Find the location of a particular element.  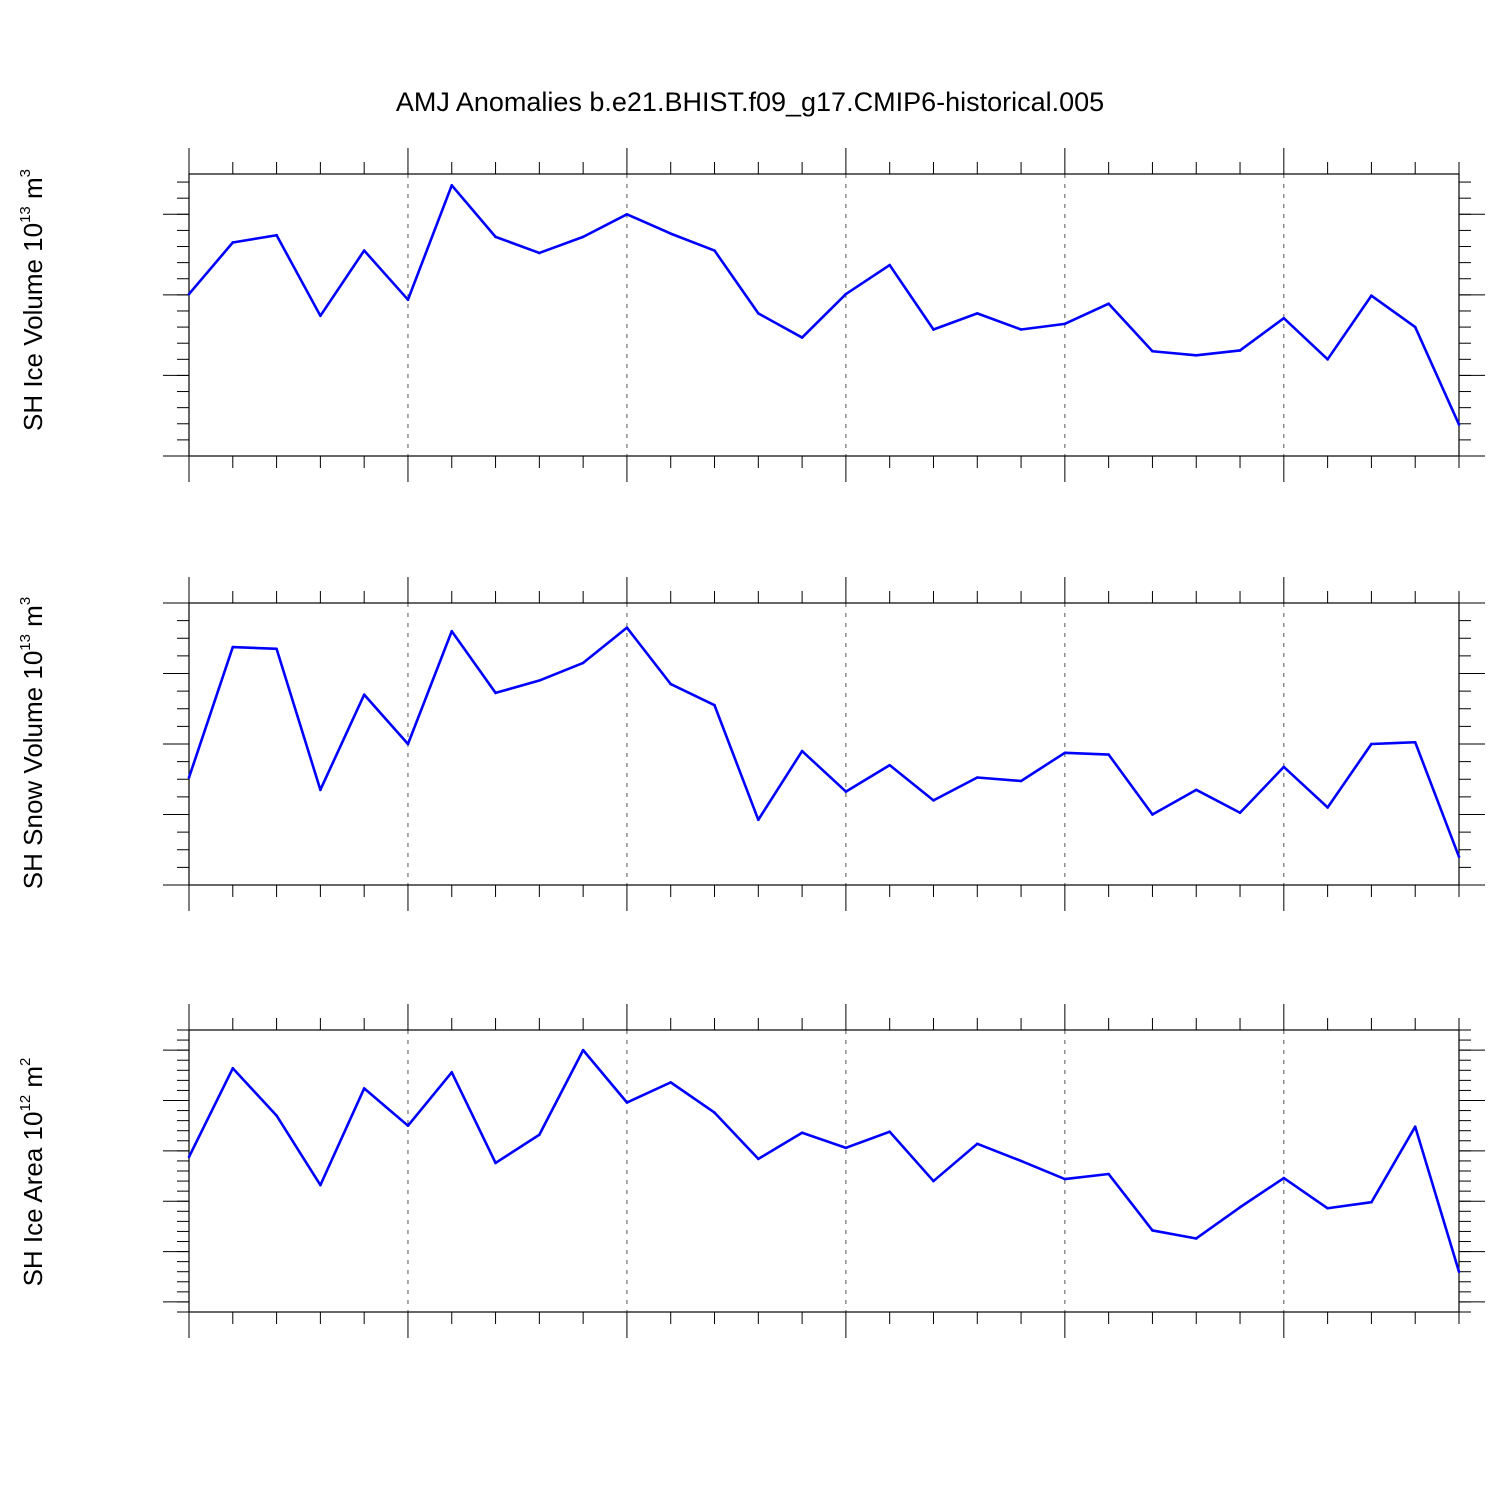

y-axis-label-text: SH Snow Volume 10 is located at coordinates (33, 770).